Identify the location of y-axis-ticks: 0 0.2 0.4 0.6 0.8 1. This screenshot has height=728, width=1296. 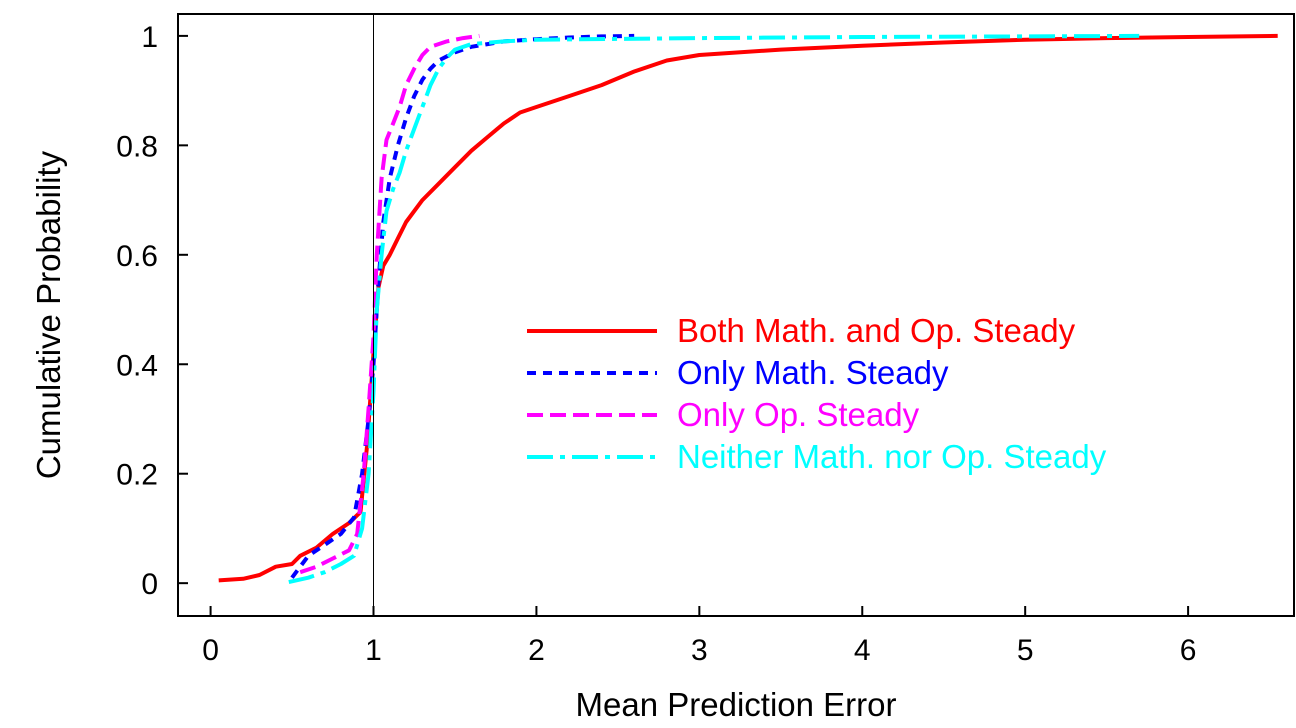
(152, 311).